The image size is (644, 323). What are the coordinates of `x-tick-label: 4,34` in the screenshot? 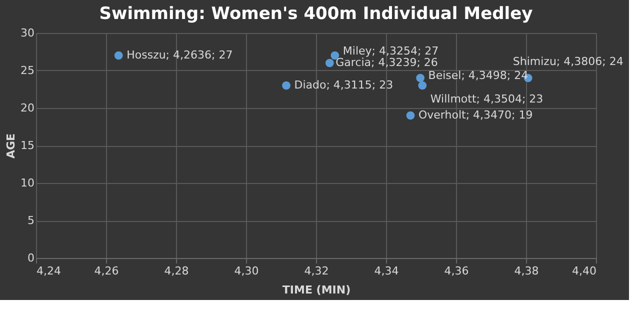 It's located at (386, 271).